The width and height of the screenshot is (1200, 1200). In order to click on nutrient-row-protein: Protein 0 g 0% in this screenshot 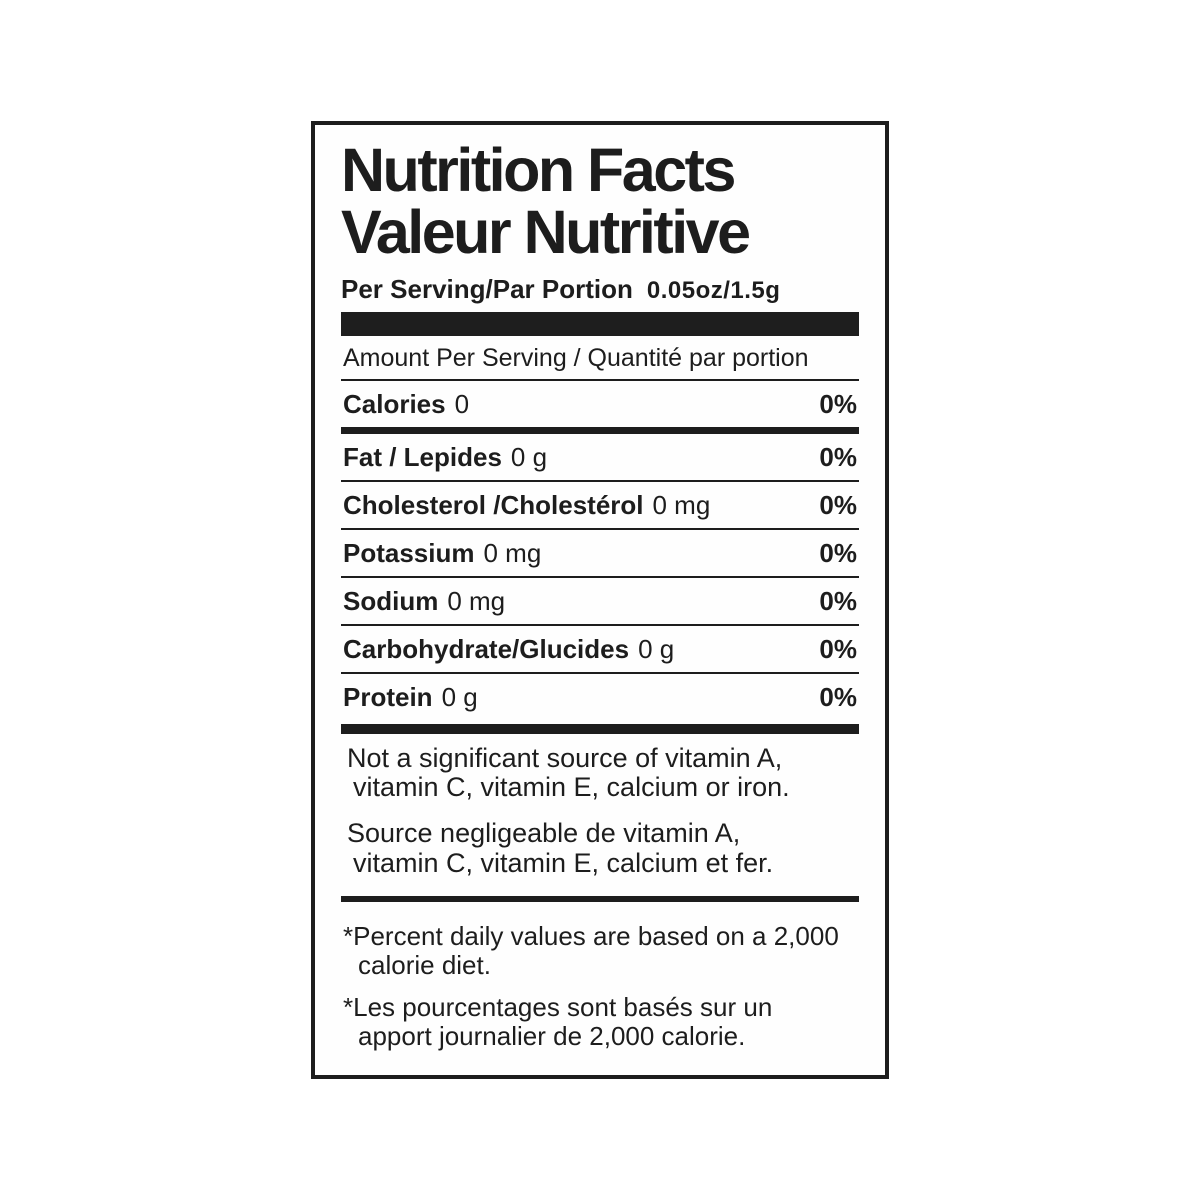, I will do `click(600, 697)`.